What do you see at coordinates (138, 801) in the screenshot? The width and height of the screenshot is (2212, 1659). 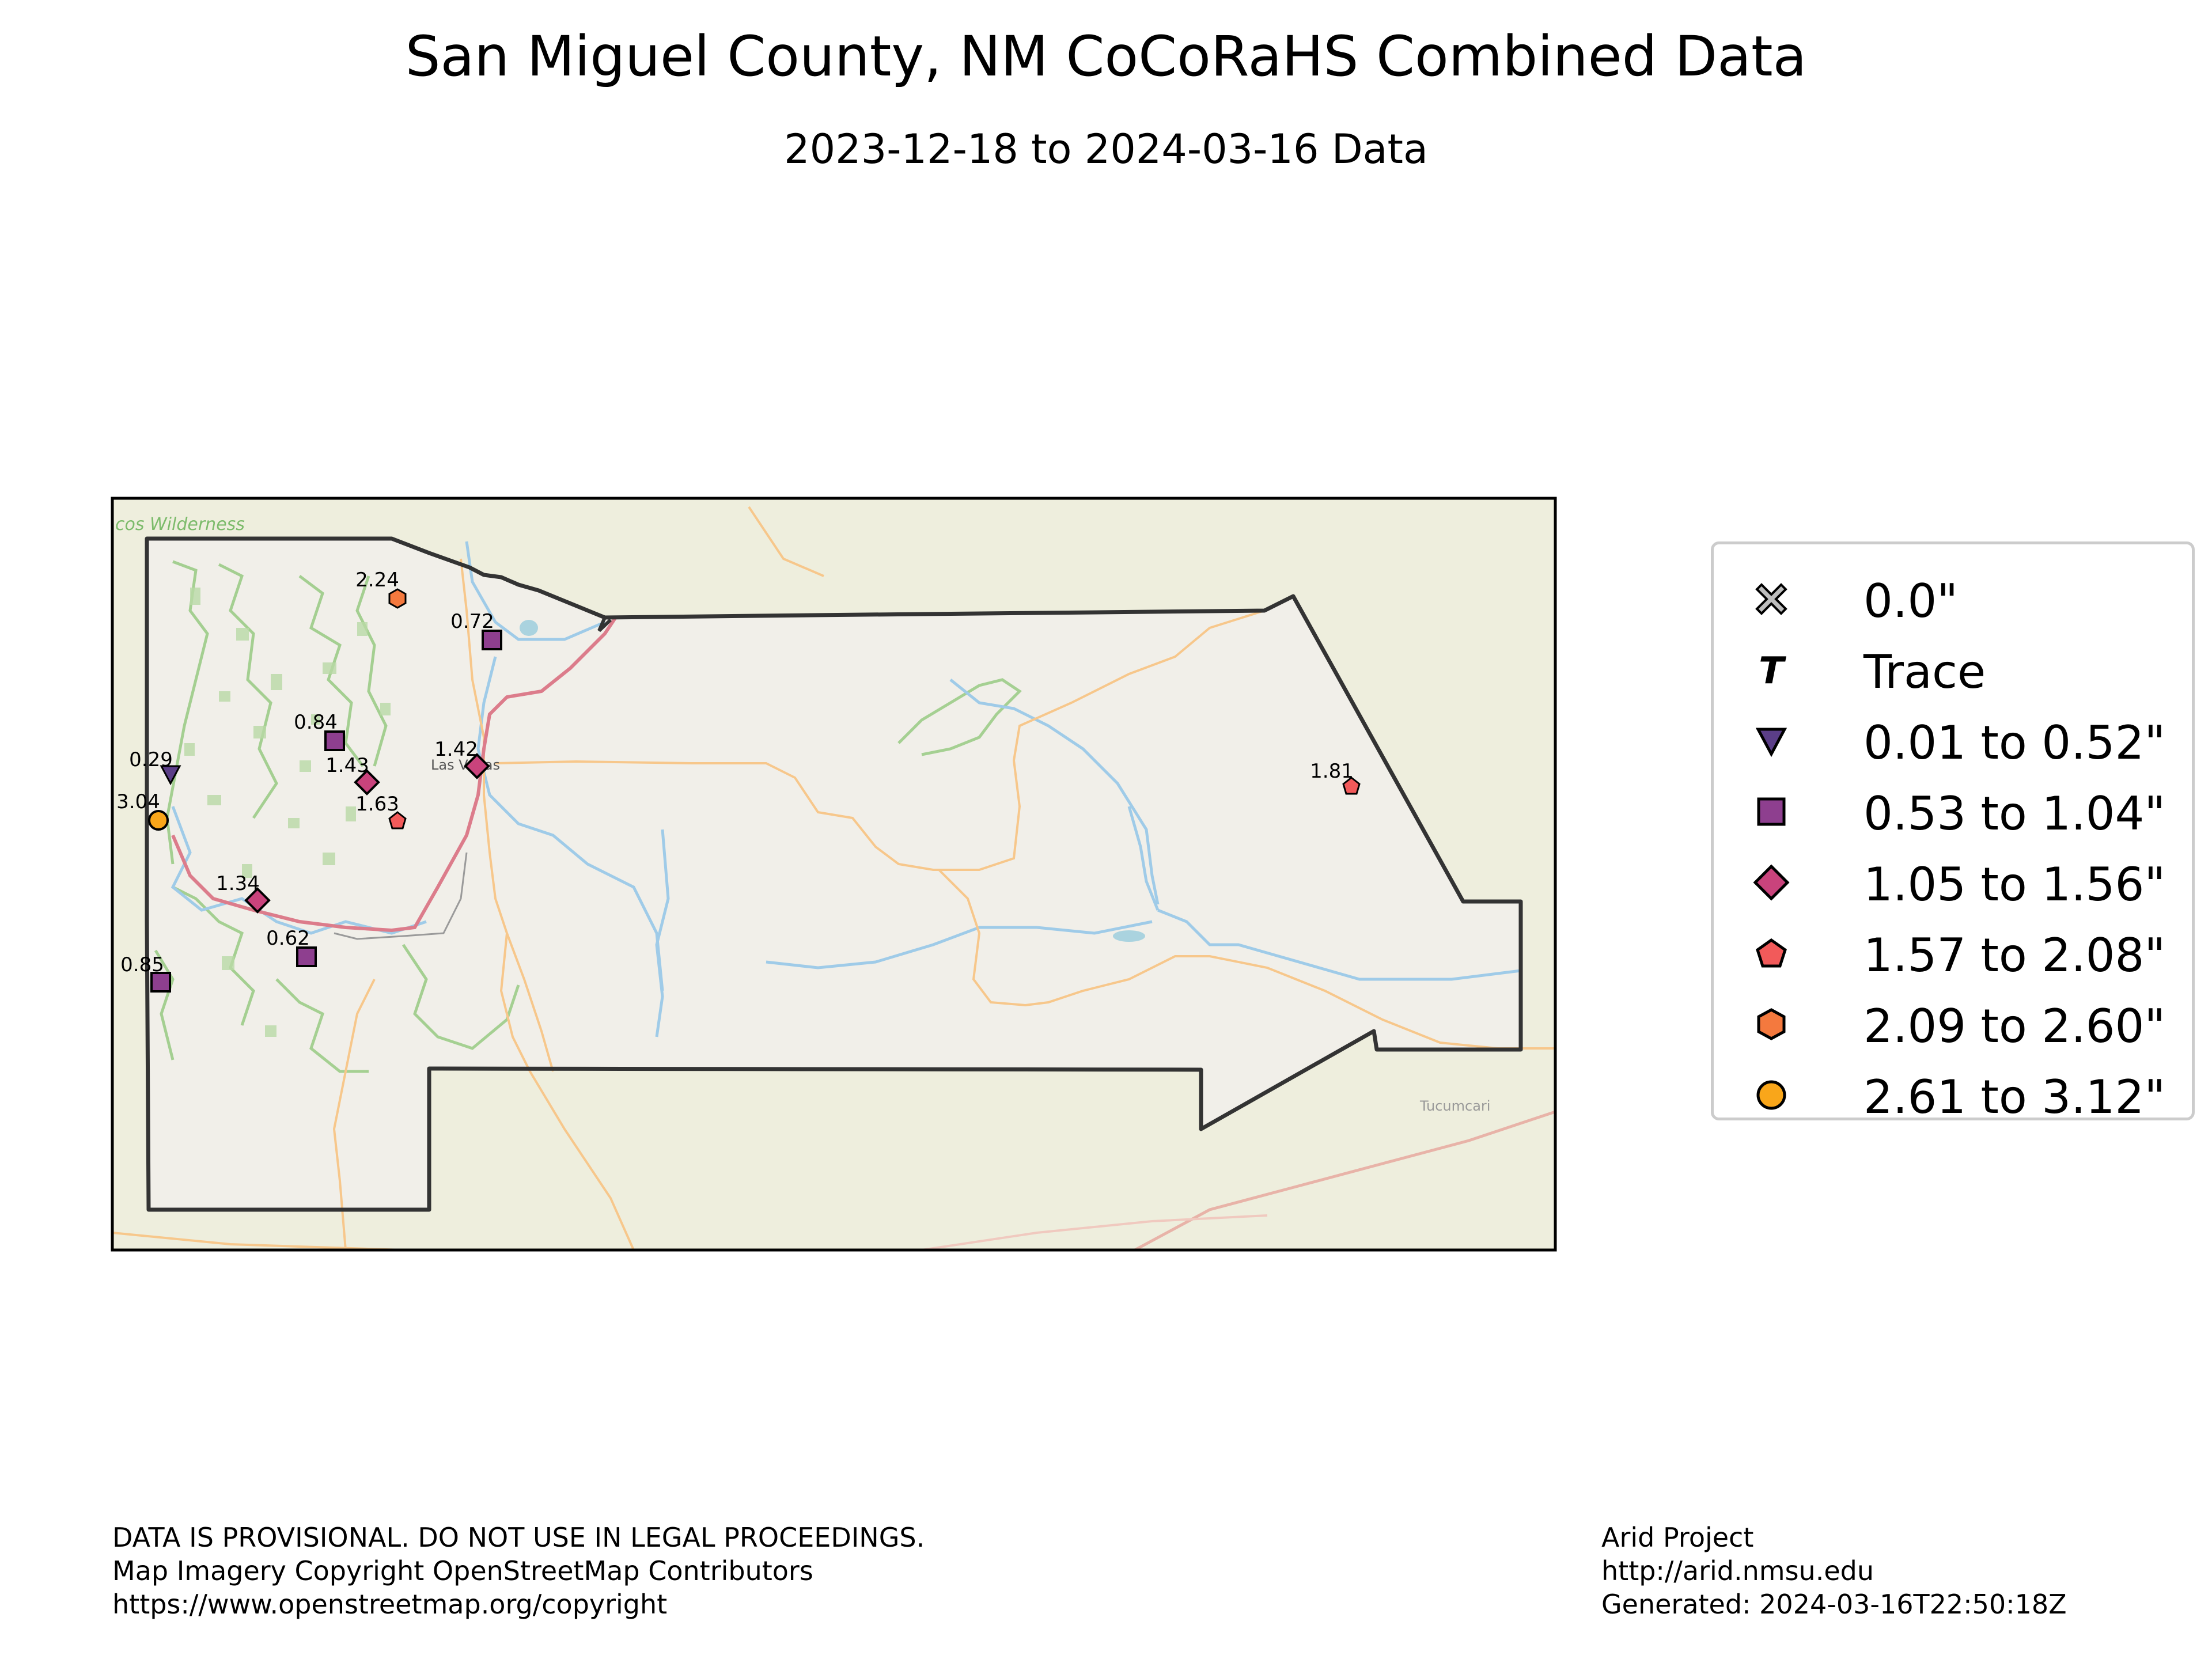 I see `station-value-label: 3.04` at bounding box center [138, 801].